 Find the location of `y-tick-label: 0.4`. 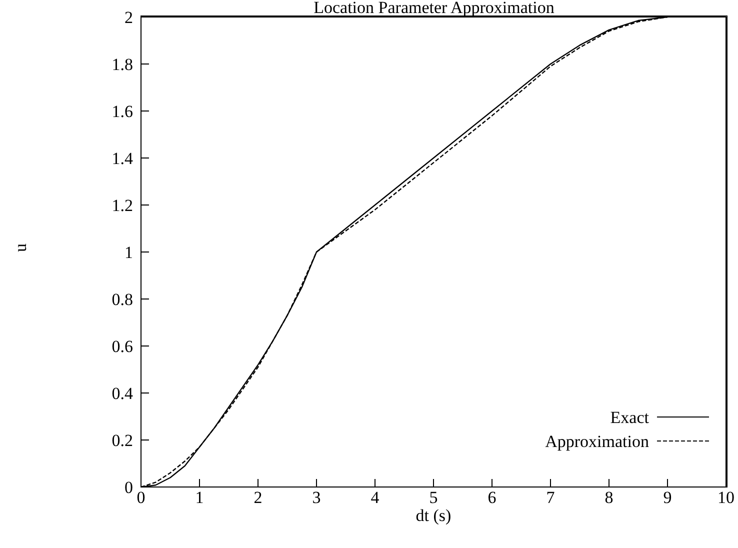

y-tick-label: 0.4 is located at coordinates (123, 394).